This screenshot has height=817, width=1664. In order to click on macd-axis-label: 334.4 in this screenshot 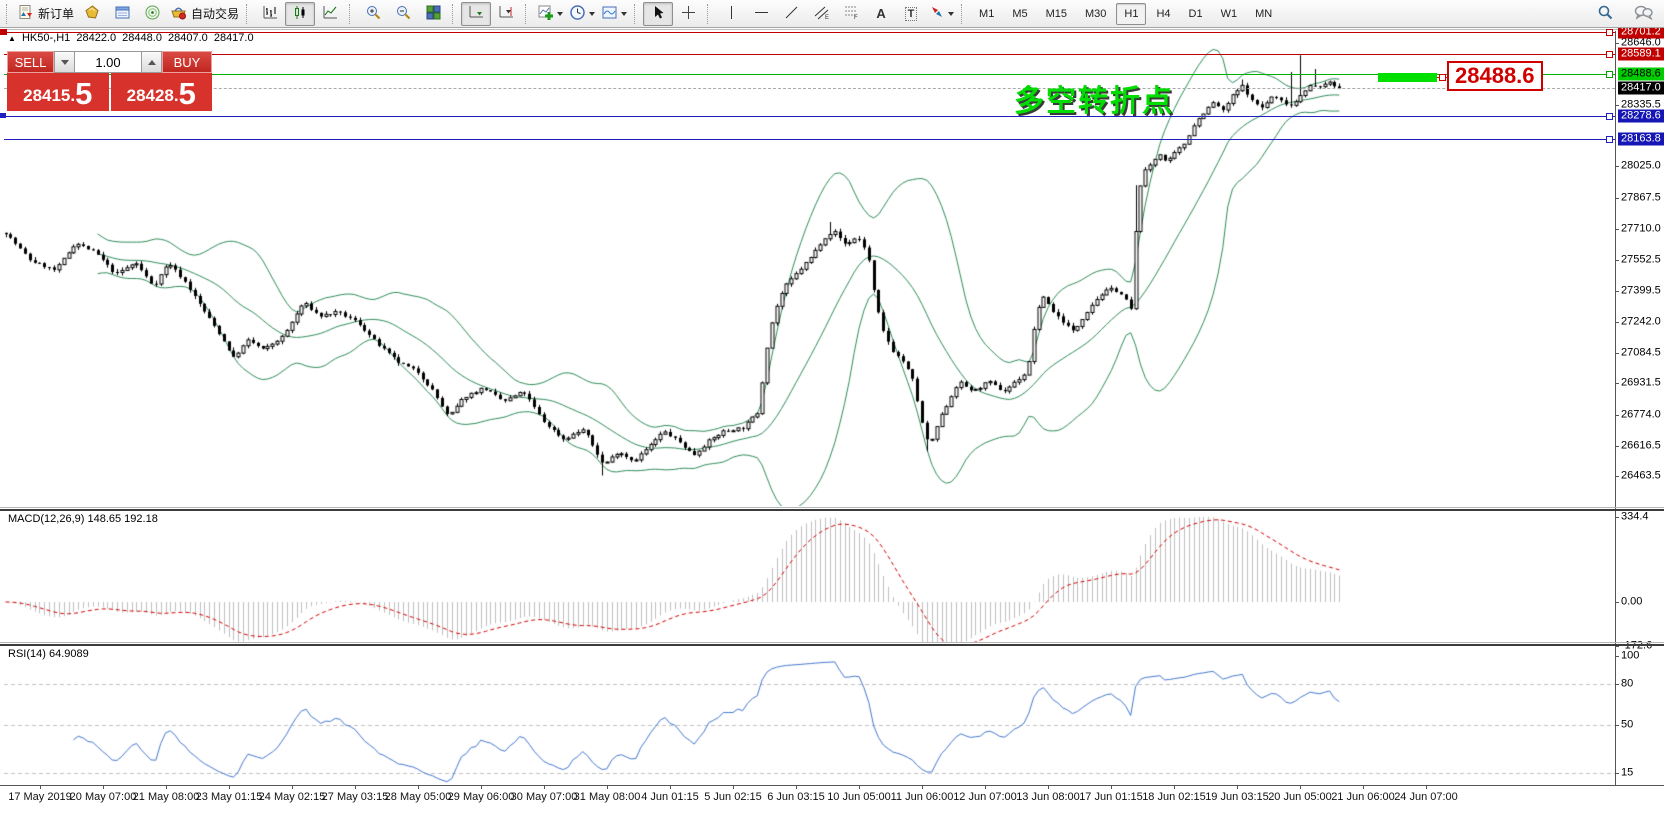, I will do `click(1635, 516)`.